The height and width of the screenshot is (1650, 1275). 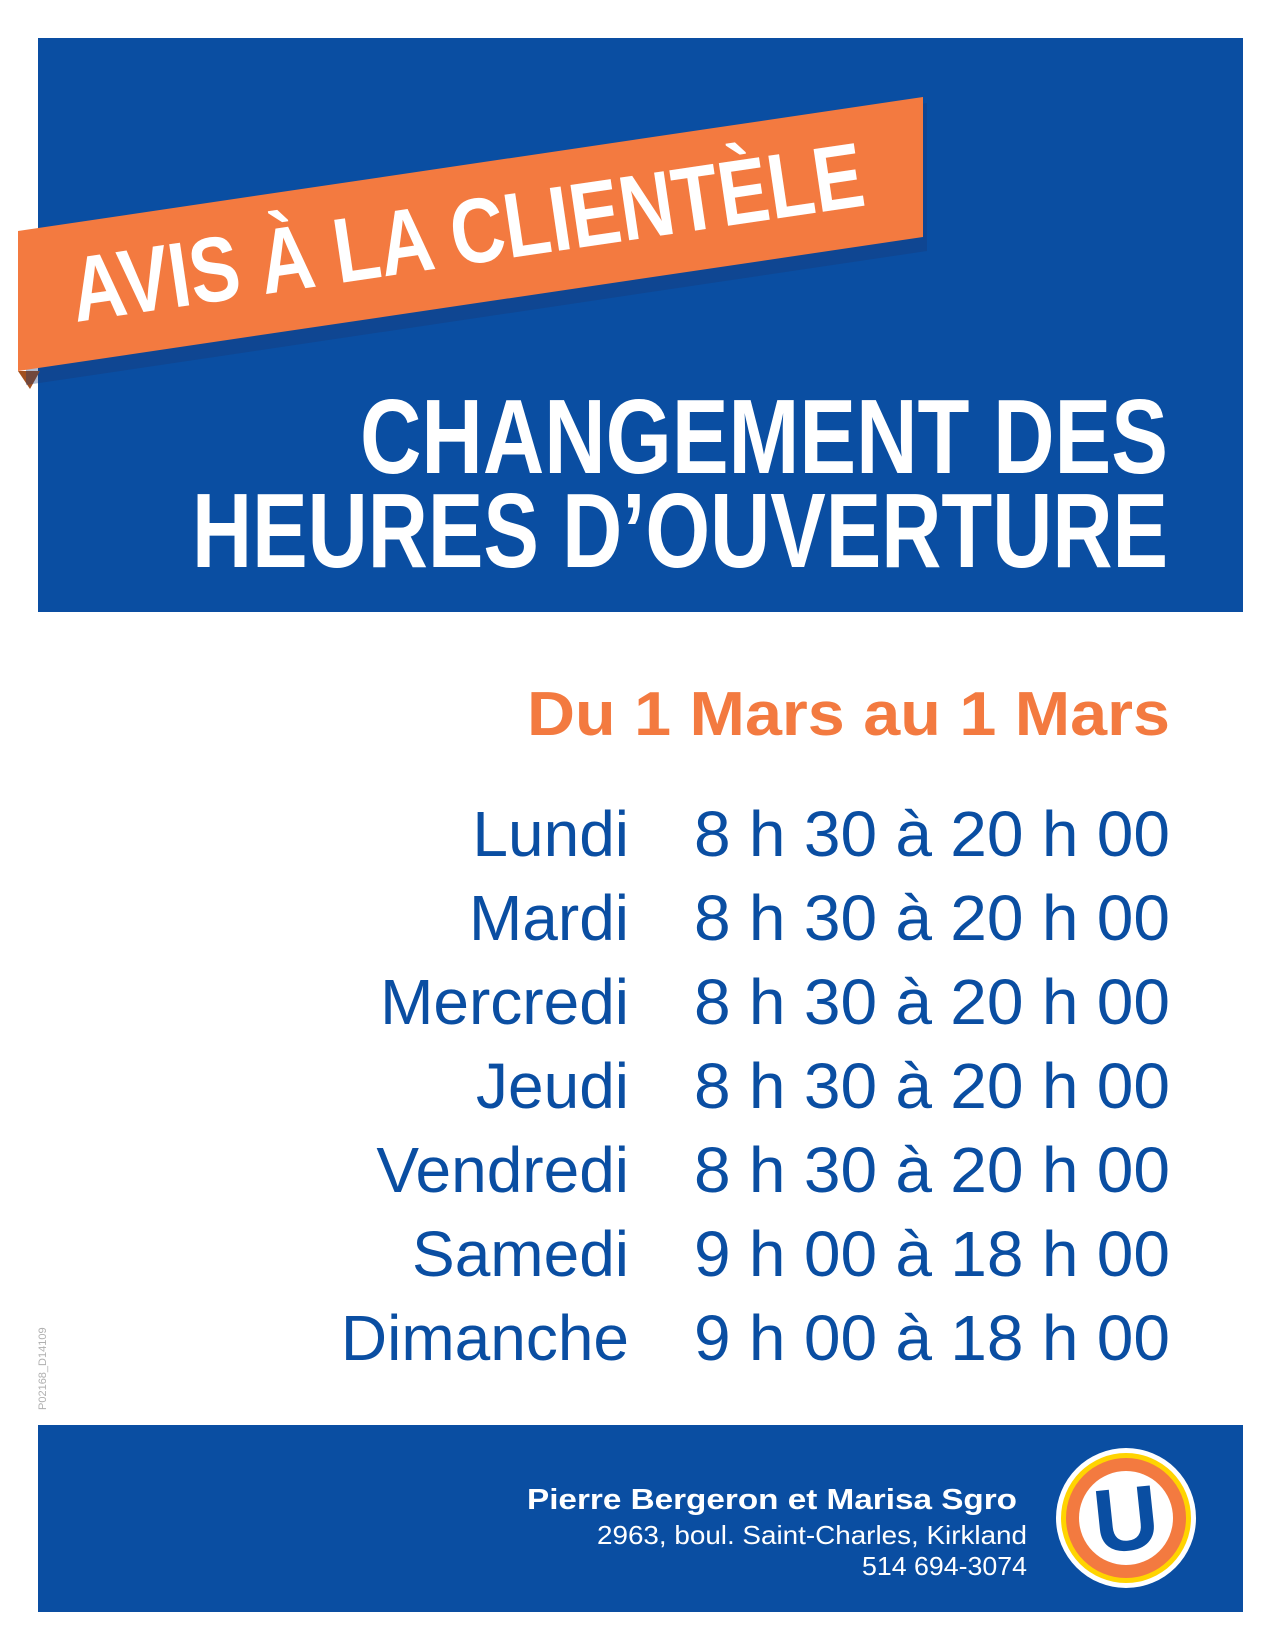 What do you see at coordinates (944, 1566) in the screenshot?
I see `store-phone: 514 694-3074` at bounding box center [944, 1566].